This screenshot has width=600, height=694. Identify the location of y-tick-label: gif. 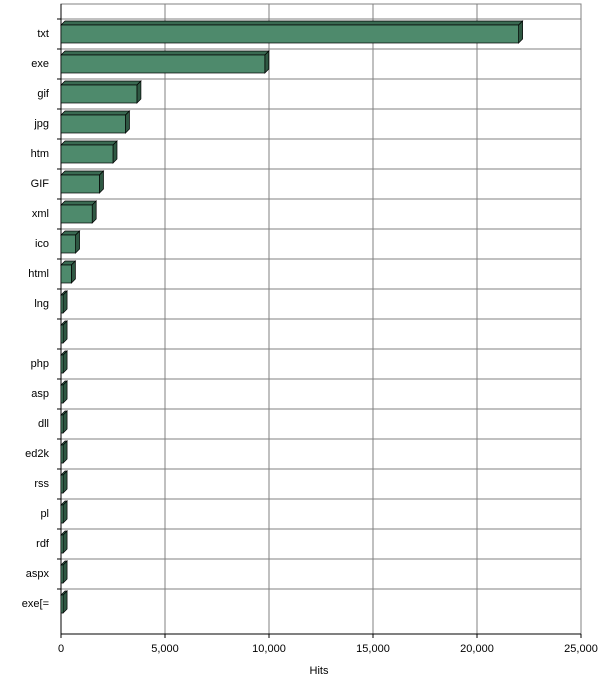
(43, 94).